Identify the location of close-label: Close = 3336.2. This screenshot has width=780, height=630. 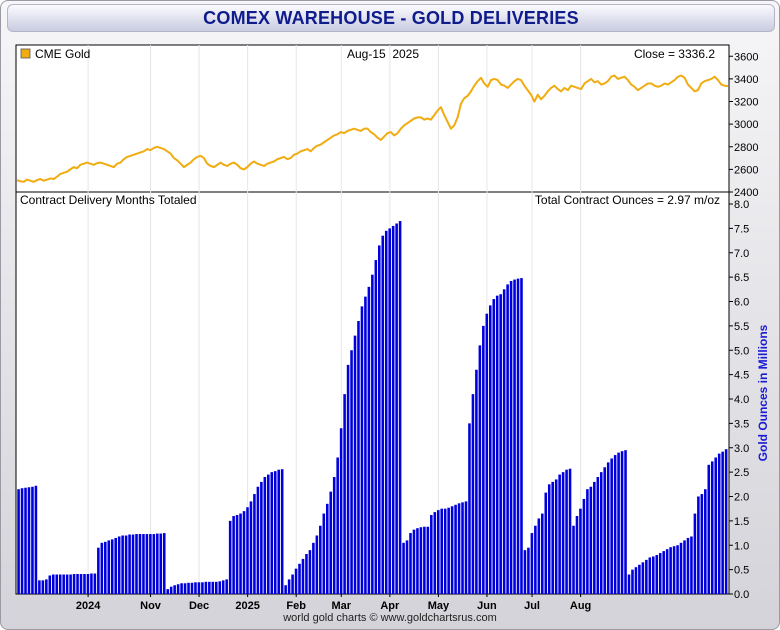
(674, 54).